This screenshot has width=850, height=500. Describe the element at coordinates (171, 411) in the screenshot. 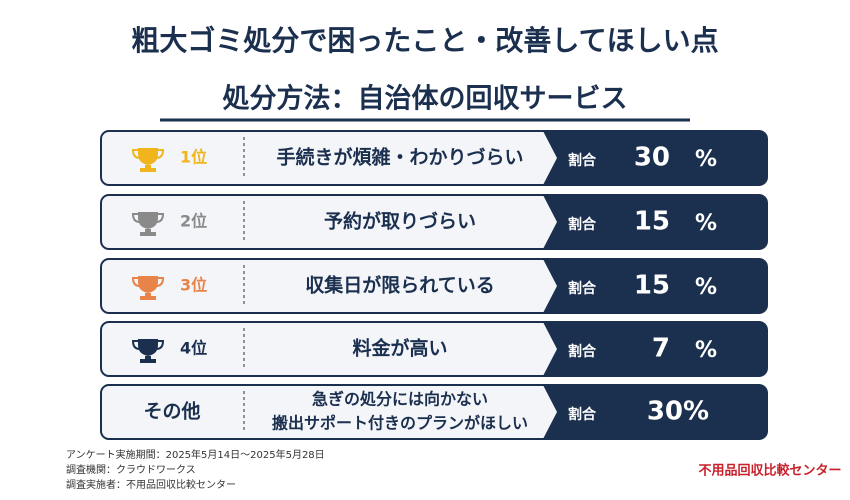

I see `rank: その他` at that location.